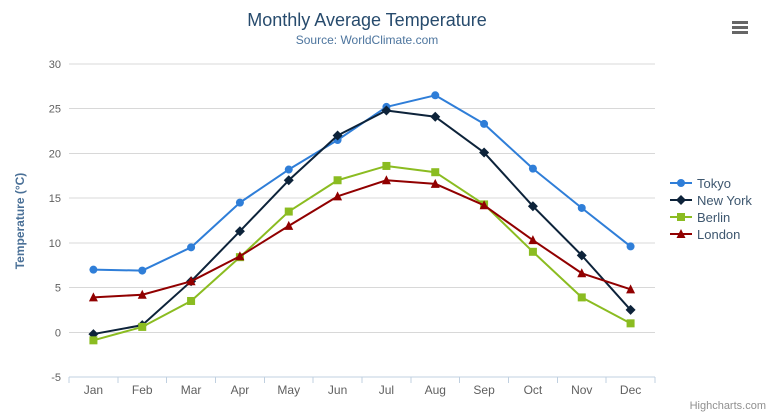  I want to click on x-axis-tick-label: Sep, so click(484, 390).